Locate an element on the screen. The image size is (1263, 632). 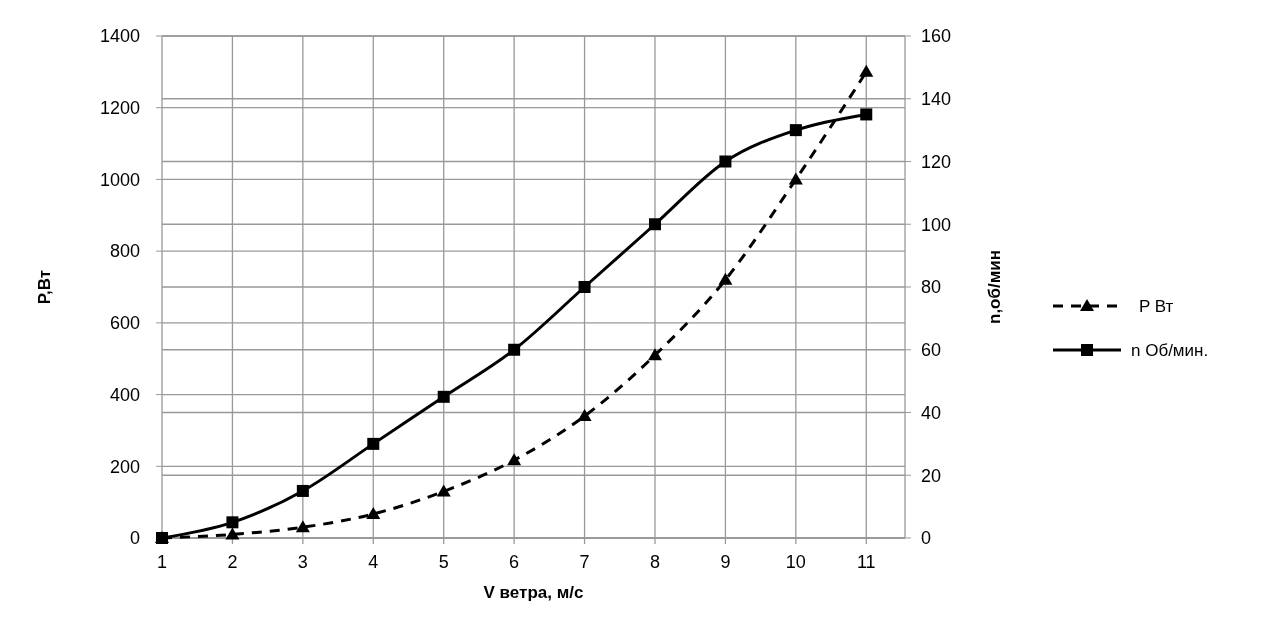
y2-axis-title: n,об/мин is located at coordinates (994, 287).